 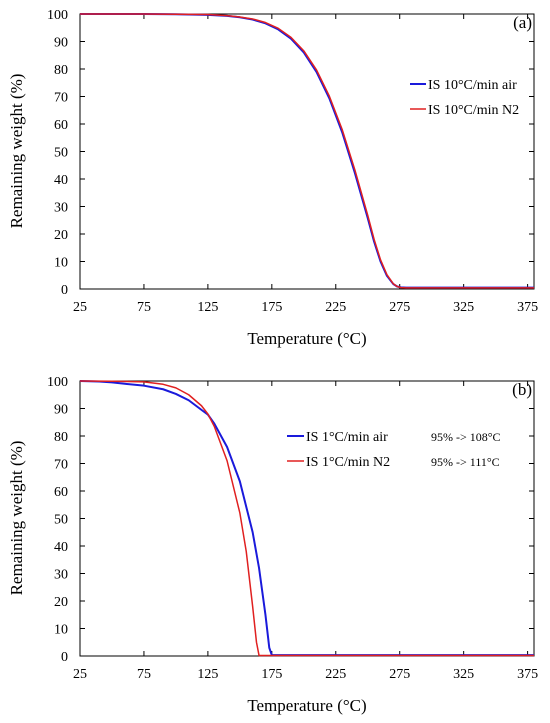 What do you see at coordinates (61, 235) in the screenshot?
I see `y-tick-label-a: 20` at bounding box center [61, 235].